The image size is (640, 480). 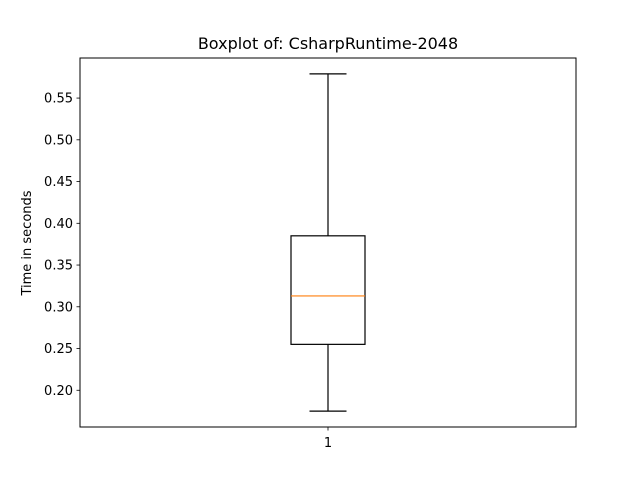 What do you see at coordinates (58, 99) in the screenshot?
I see `y-tick-label: 0.55` at bounding box center [58, 99].